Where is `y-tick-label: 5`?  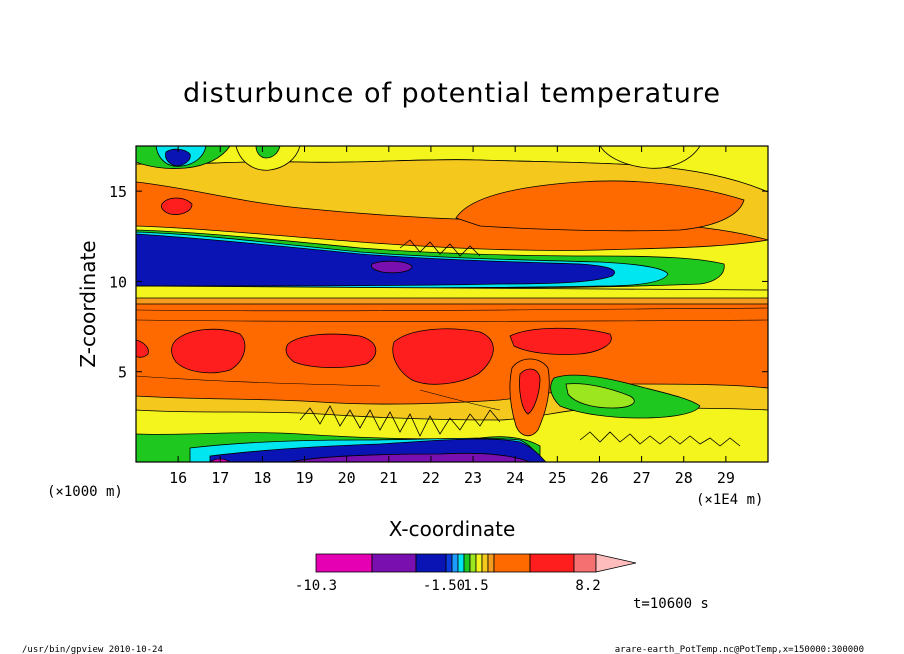
y-tick-label: 5 is located at coordinates (122, 373).